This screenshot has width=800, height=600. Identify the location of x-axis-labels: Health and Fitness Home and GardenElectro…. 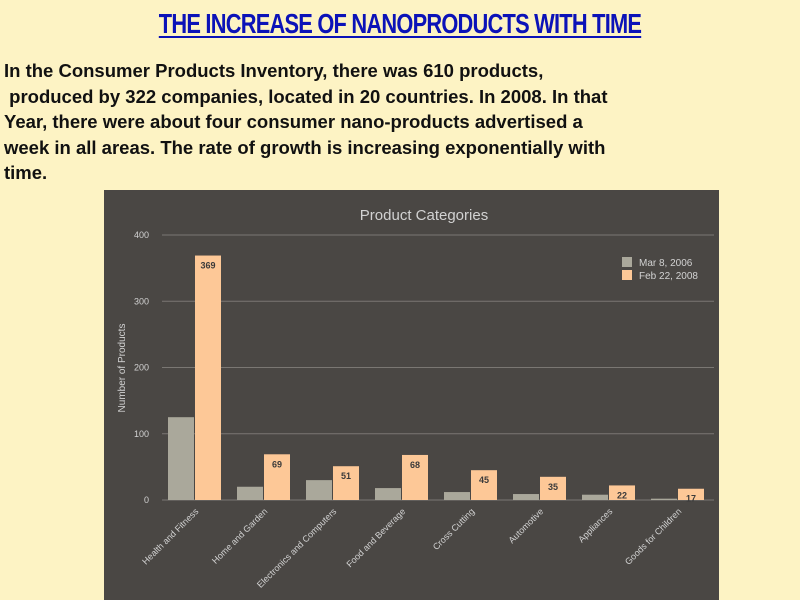
(411, 548).